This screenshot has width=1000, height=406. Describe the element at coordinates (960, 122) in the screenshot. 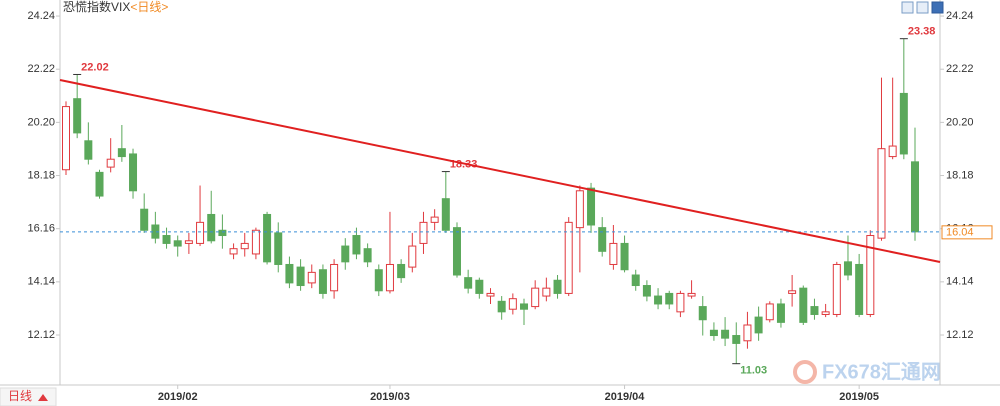

I see `y-tick-label: 20.20` at that location.